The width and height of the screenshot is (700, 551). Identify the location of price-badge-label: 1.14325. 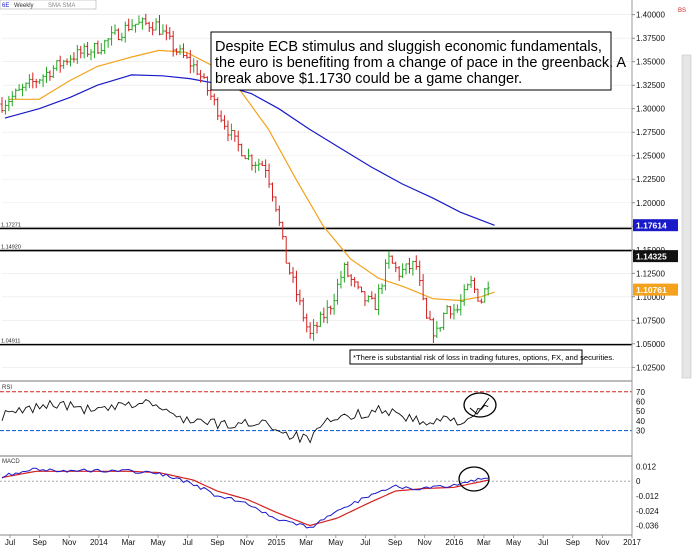
(651, 257).